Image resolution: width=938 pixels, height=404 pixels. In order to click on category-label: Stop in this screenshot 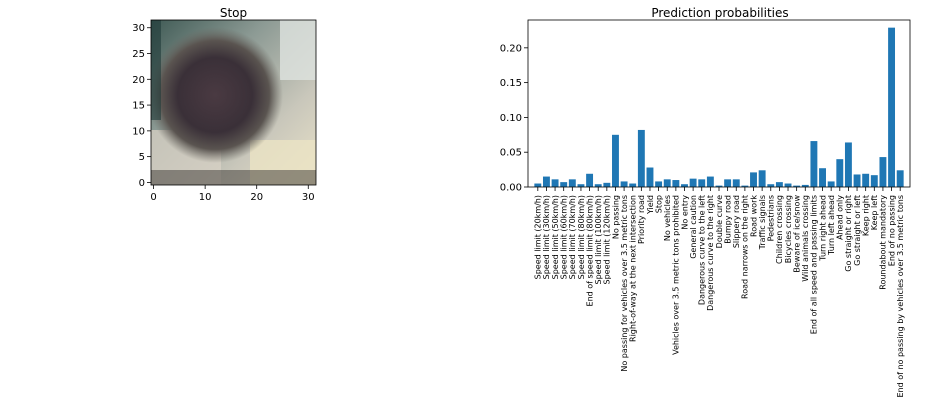, I will do `click(658, 204)`.